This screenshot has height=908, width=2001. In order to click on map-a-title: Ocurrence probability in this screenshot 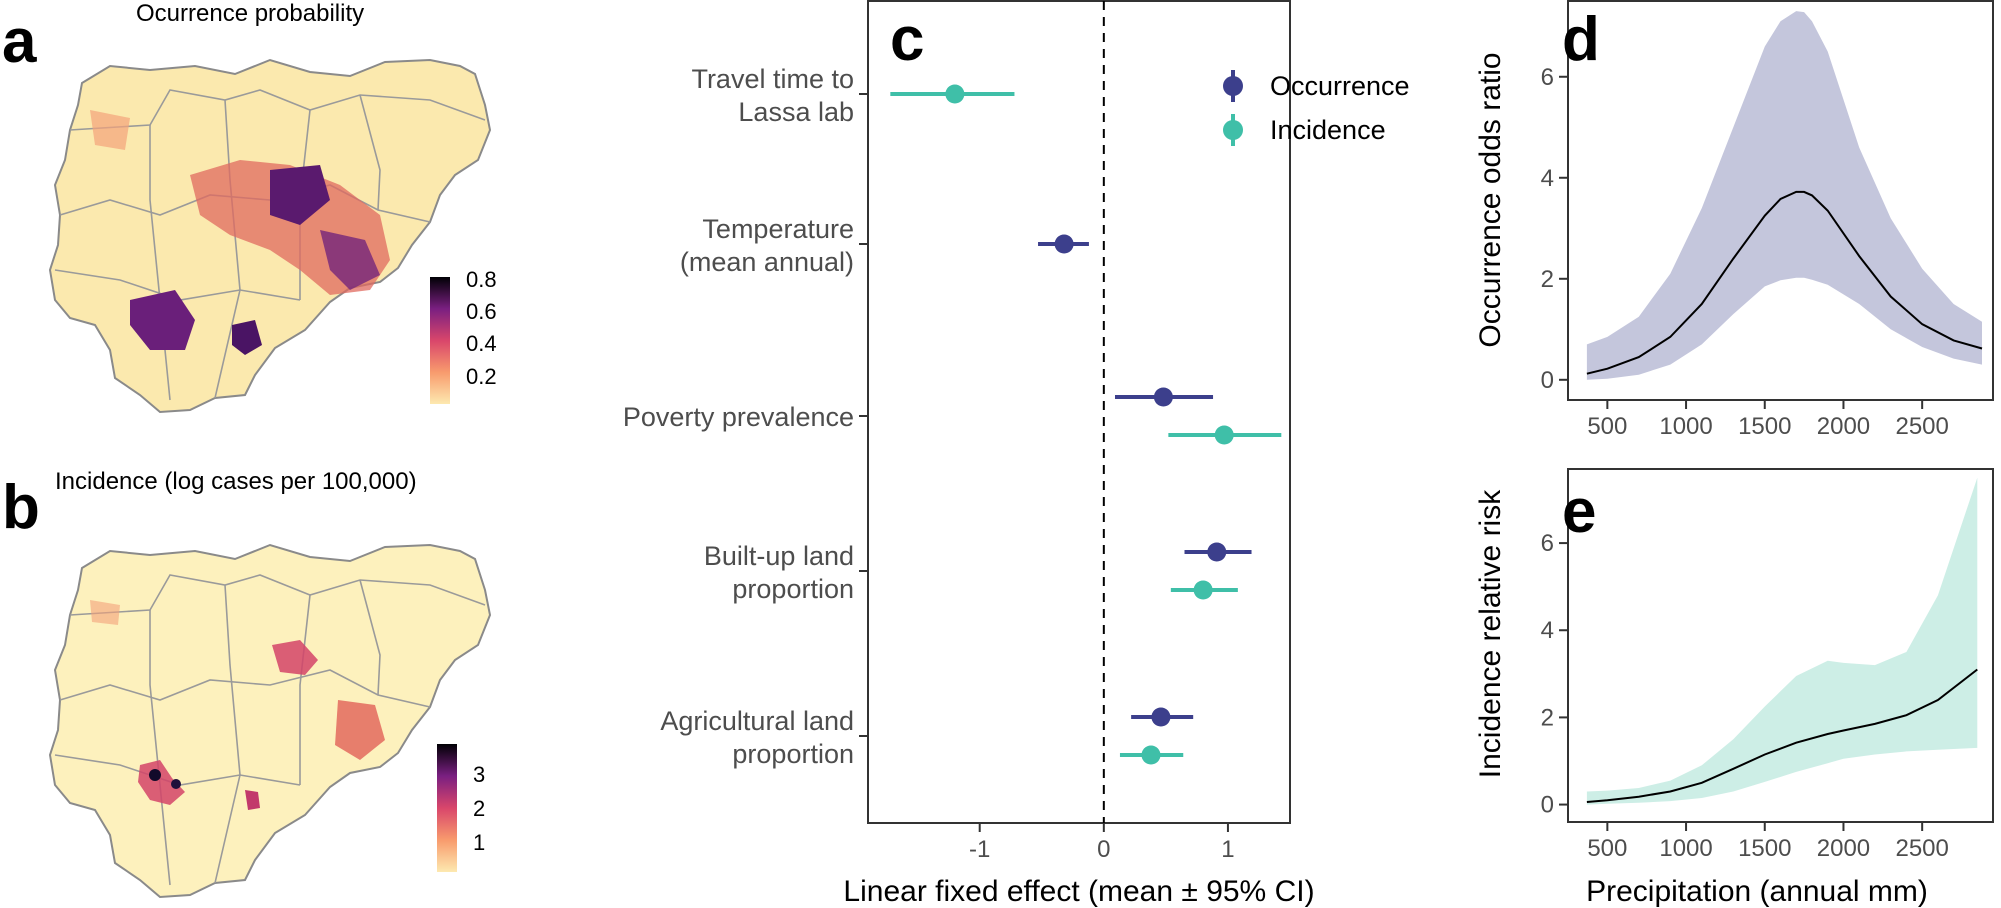, I will do `click(250, 13)`.